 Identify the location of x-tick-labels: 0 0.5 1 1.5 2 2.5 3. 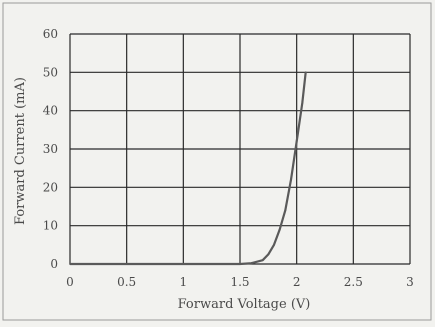
(240, 282).